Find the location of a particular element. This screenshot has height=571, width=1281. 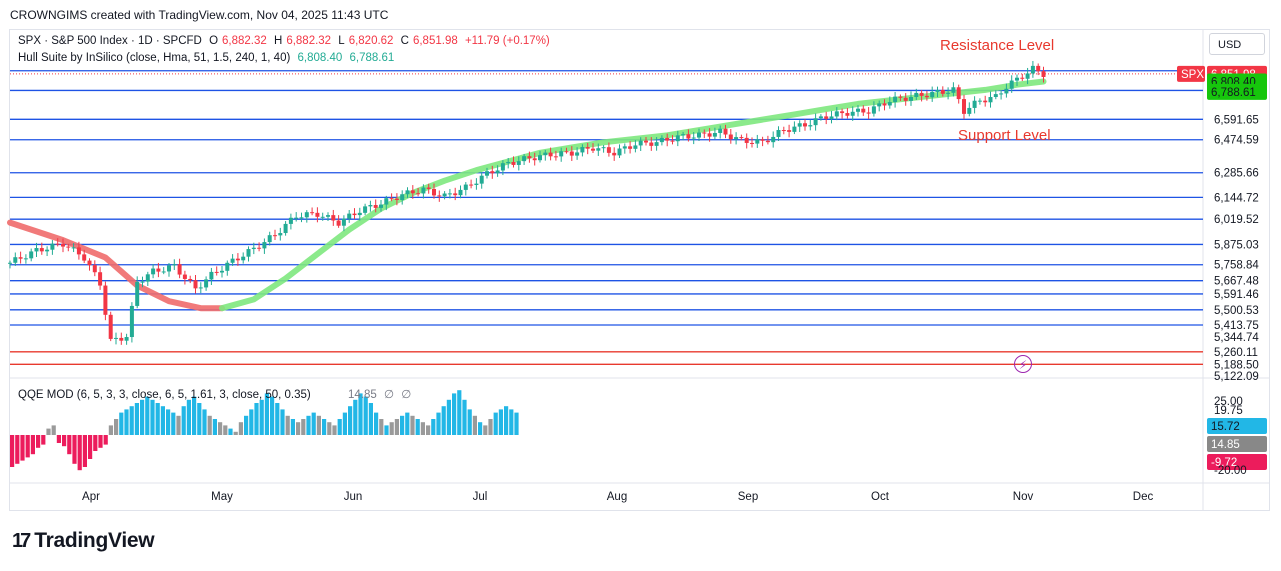

tradingview-mark-icon: 17 is located at coordinates (21, 540).